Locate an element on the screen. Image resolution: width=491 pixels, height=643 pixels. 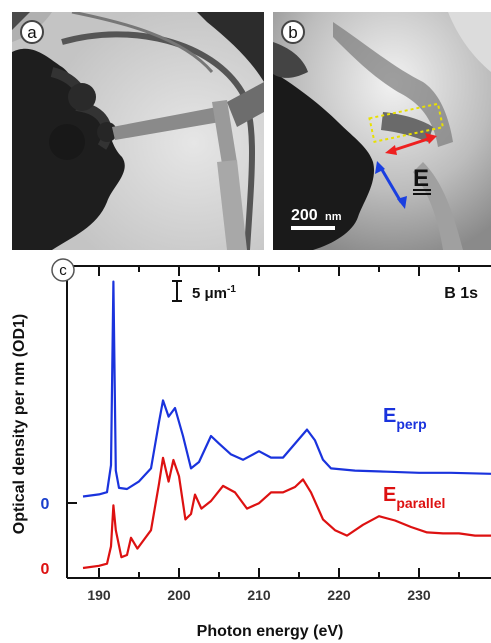
series-parallel-line is located at coordinates (286, 513).